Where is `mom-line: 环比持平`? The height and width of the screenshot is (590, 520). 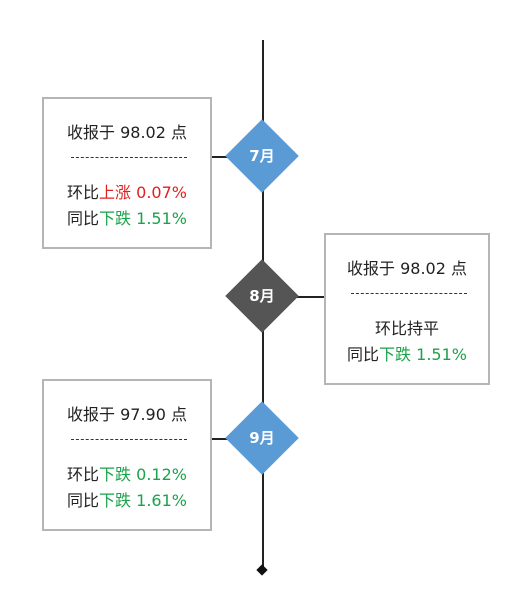
mom-line: 环比持平 is located at coordinates (407, 327).